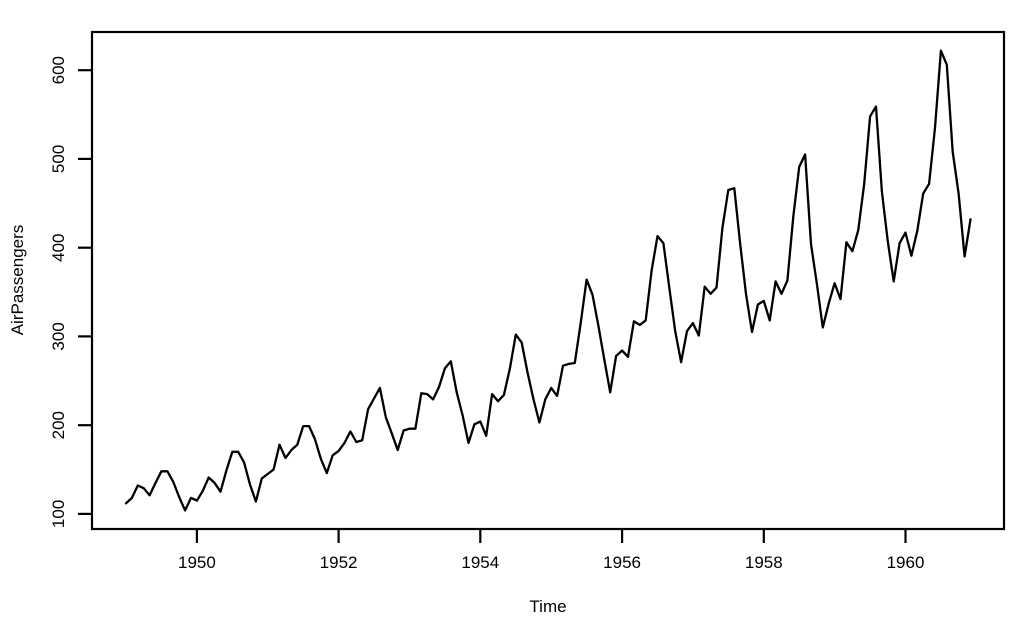 The image size is (1014, 625). Describe the element at coordinates (58, 425) in the screenshot. I see `y-tick-label: 200` at that location.